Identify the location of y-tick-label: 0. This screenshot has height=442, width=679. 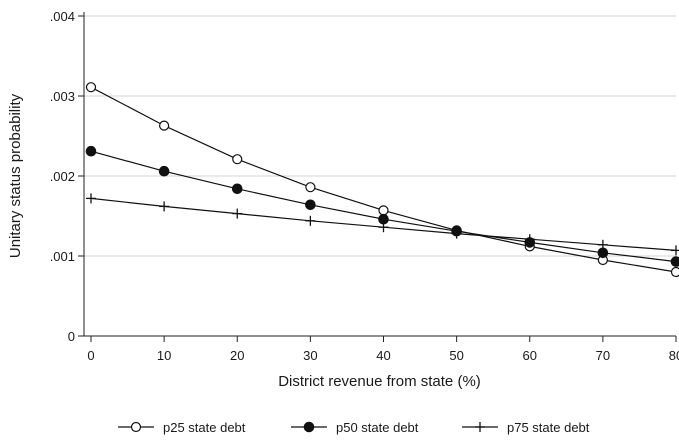
(71, 336).